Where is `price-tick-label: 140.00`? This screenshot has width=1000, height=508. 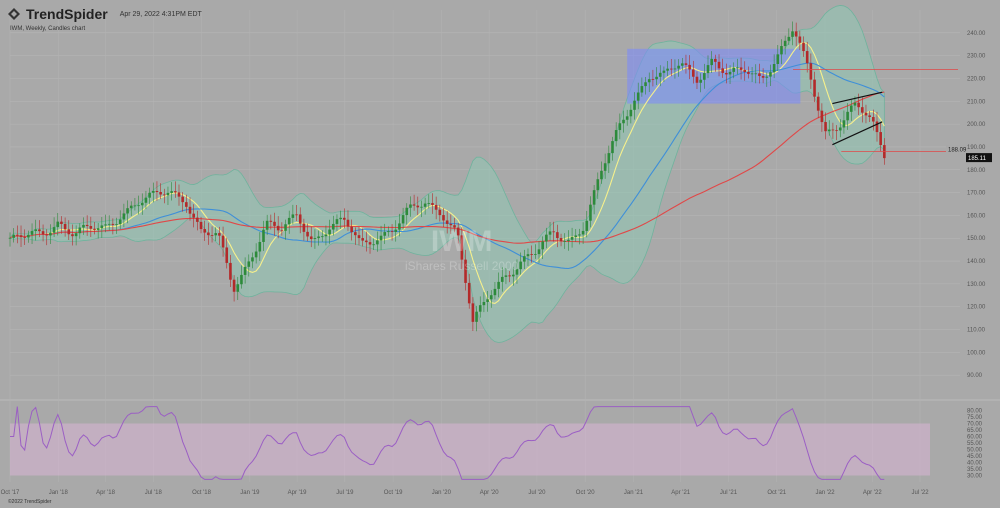
price-tick-label: 140.00 is located at coordinates (976, 262).